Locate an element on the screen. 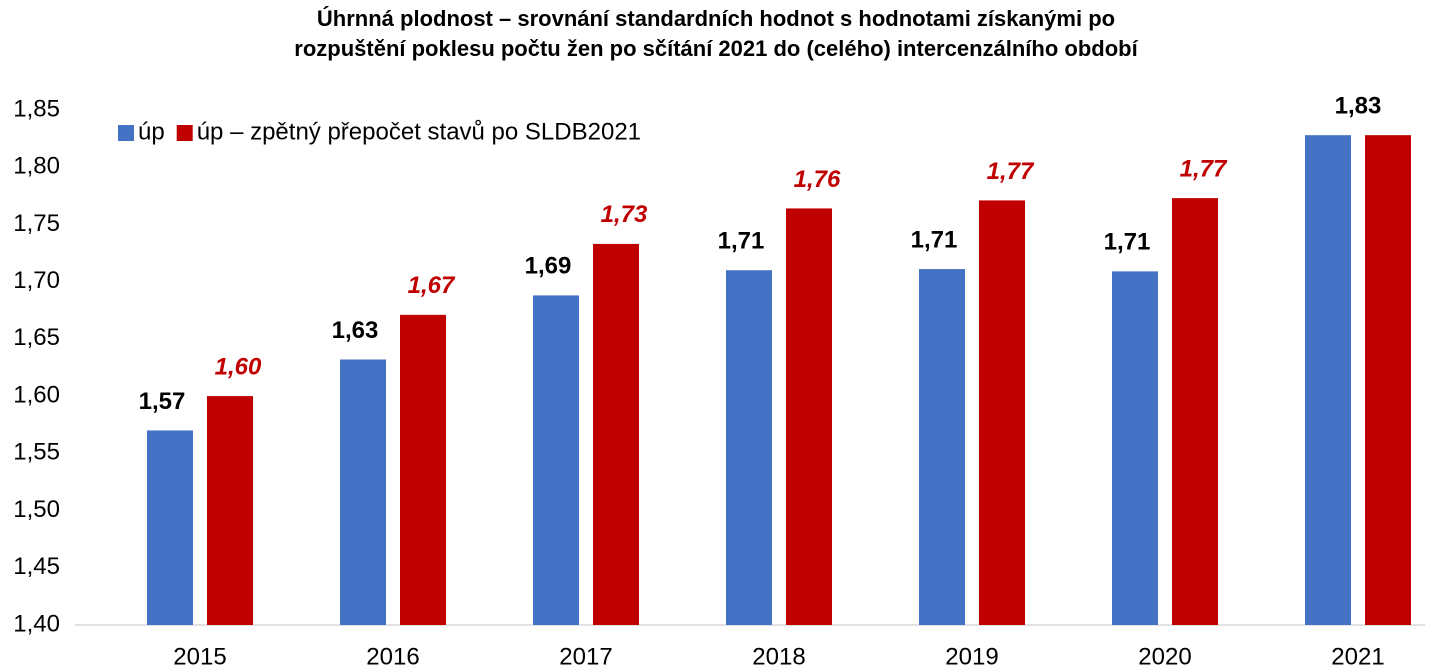 Image resolution: width=1432 pixels, height=672 pixels. data-label: 1,67 is located at coordinates (432, 285).